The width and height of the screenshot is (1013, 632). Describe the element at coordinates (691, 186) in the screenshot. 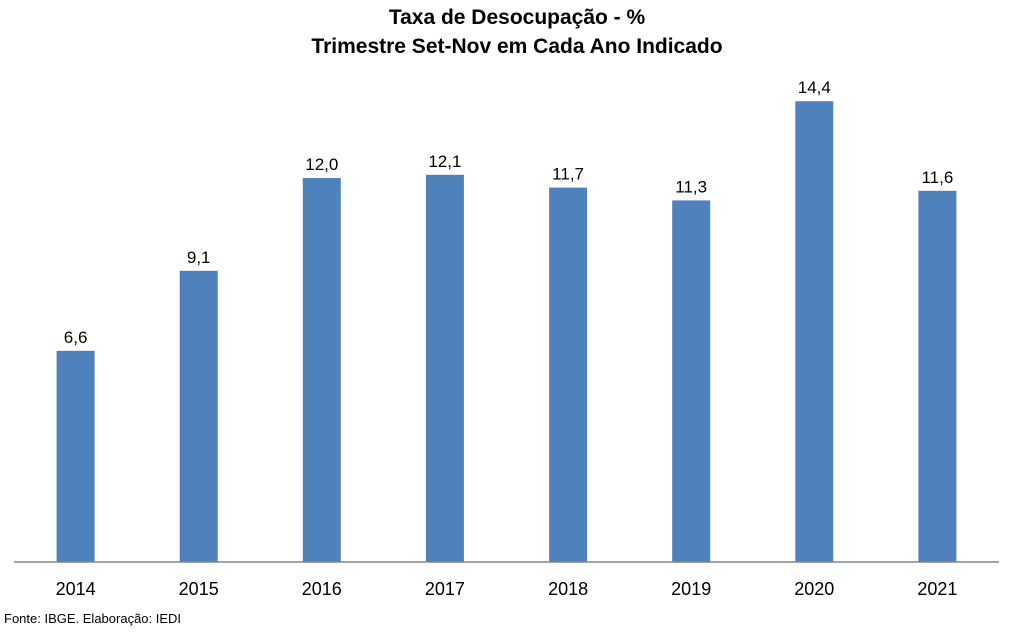

I see `value-label-2019: 11,3` at that location.